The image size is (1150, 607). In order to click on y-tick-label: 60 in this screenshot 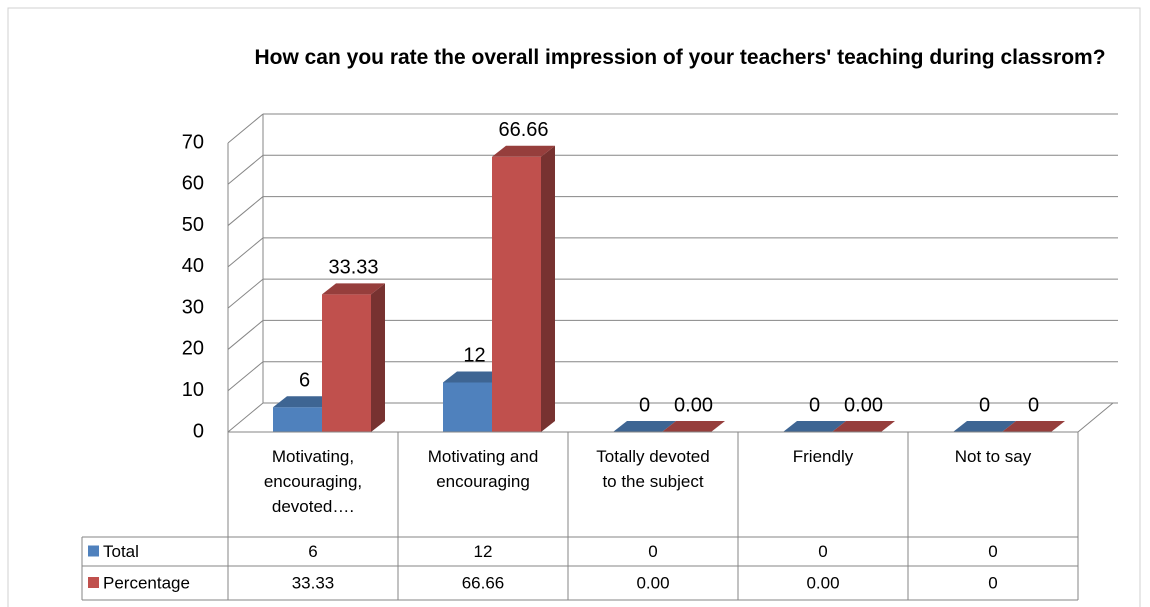, I will do `click(193, 184)`.